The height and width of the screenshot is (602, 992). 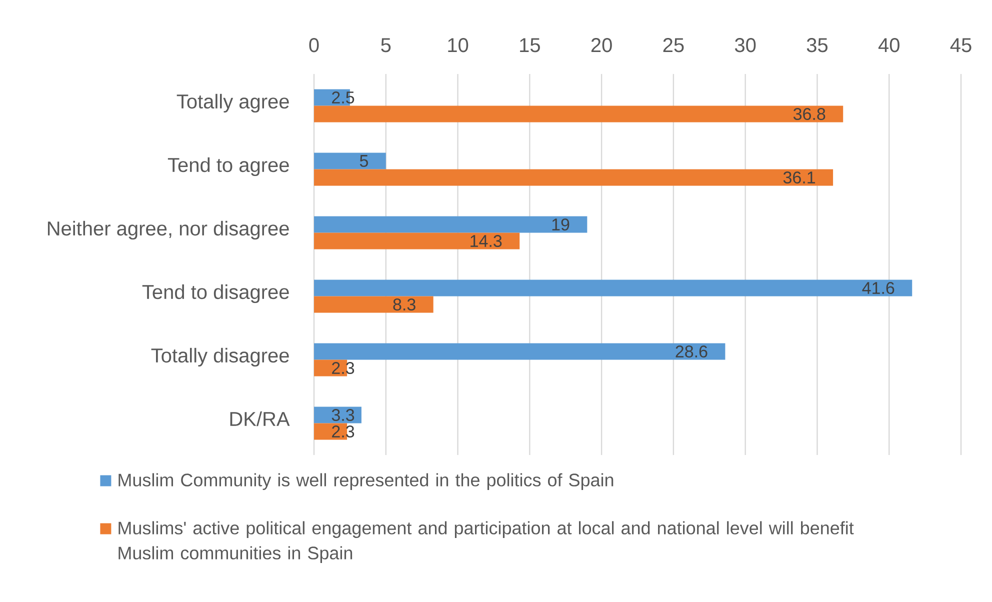 What do you see at coordinates (366, 481) in the screenshot?
I see `legend-label: Muslim Community is well represented in the politics of Spain` at bounding box center [366, 481].